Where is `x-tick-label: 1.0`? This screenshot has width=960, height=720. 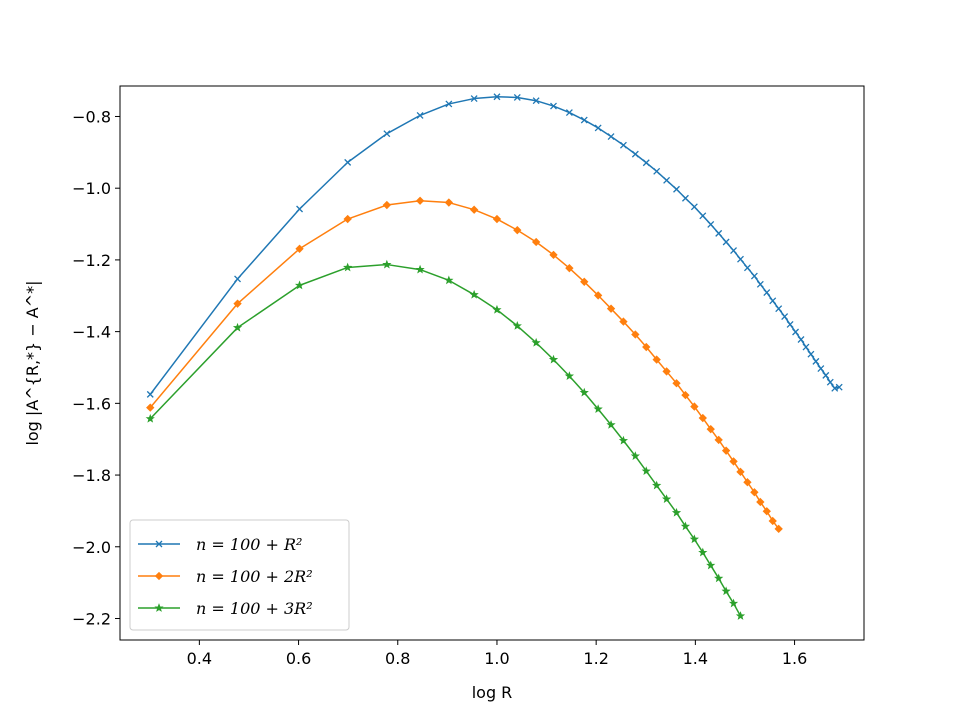
x-tick-label: 1.0 is located at coordinates (496, 658).